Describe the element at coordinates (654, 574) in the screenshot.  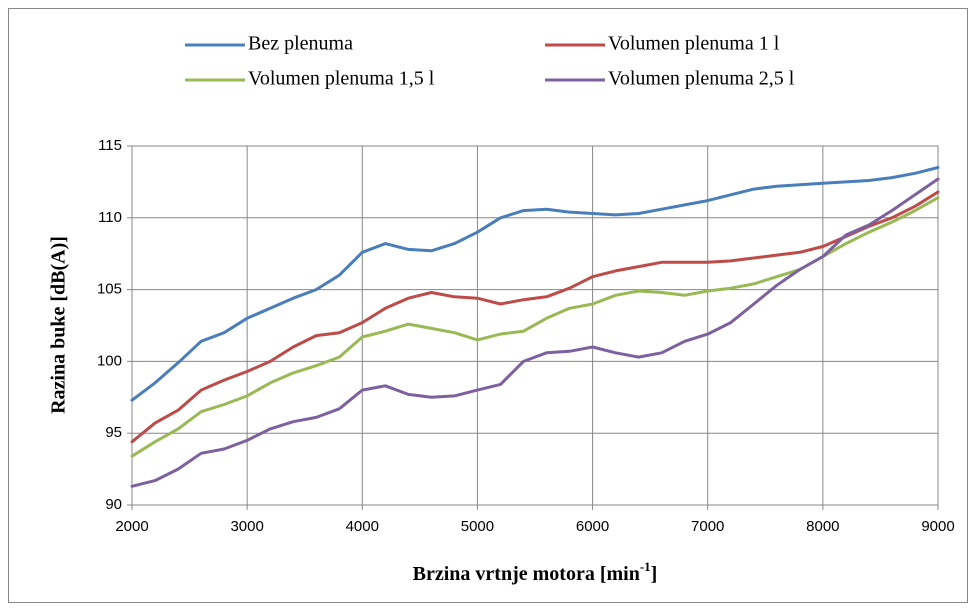
I see `x-axis-label-end: ]` at that location.